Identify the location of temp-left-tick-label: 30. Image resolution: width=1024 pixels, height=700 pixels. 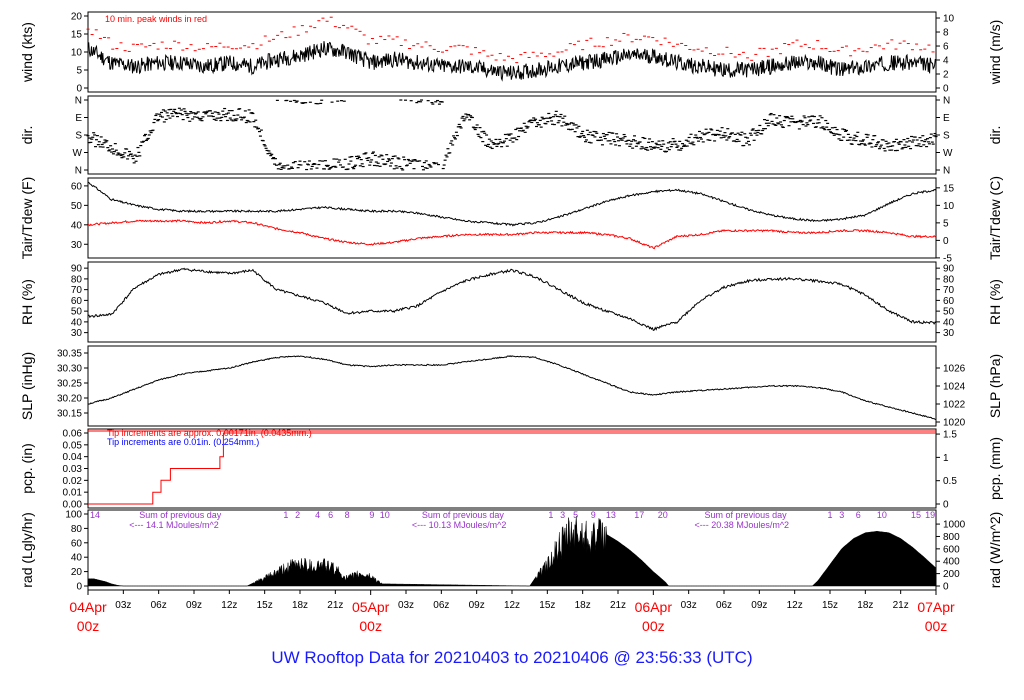
(77, 245).